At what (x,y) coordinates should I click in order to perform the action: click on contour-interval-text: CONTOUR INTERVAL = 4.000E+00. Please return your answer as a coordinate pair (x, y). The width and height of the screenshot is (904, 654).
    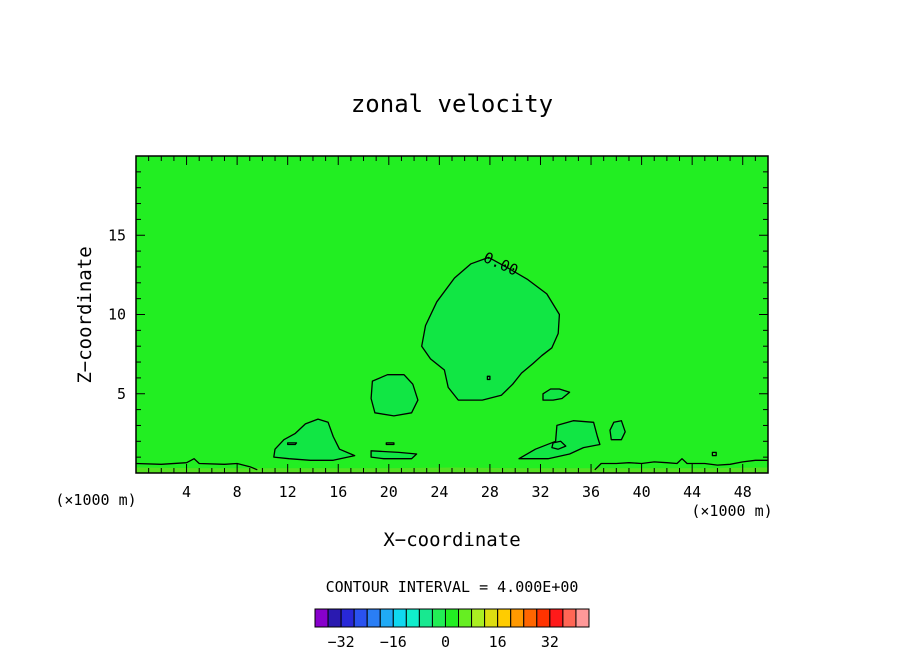
    Looking at the image, I should click on (452, 587).